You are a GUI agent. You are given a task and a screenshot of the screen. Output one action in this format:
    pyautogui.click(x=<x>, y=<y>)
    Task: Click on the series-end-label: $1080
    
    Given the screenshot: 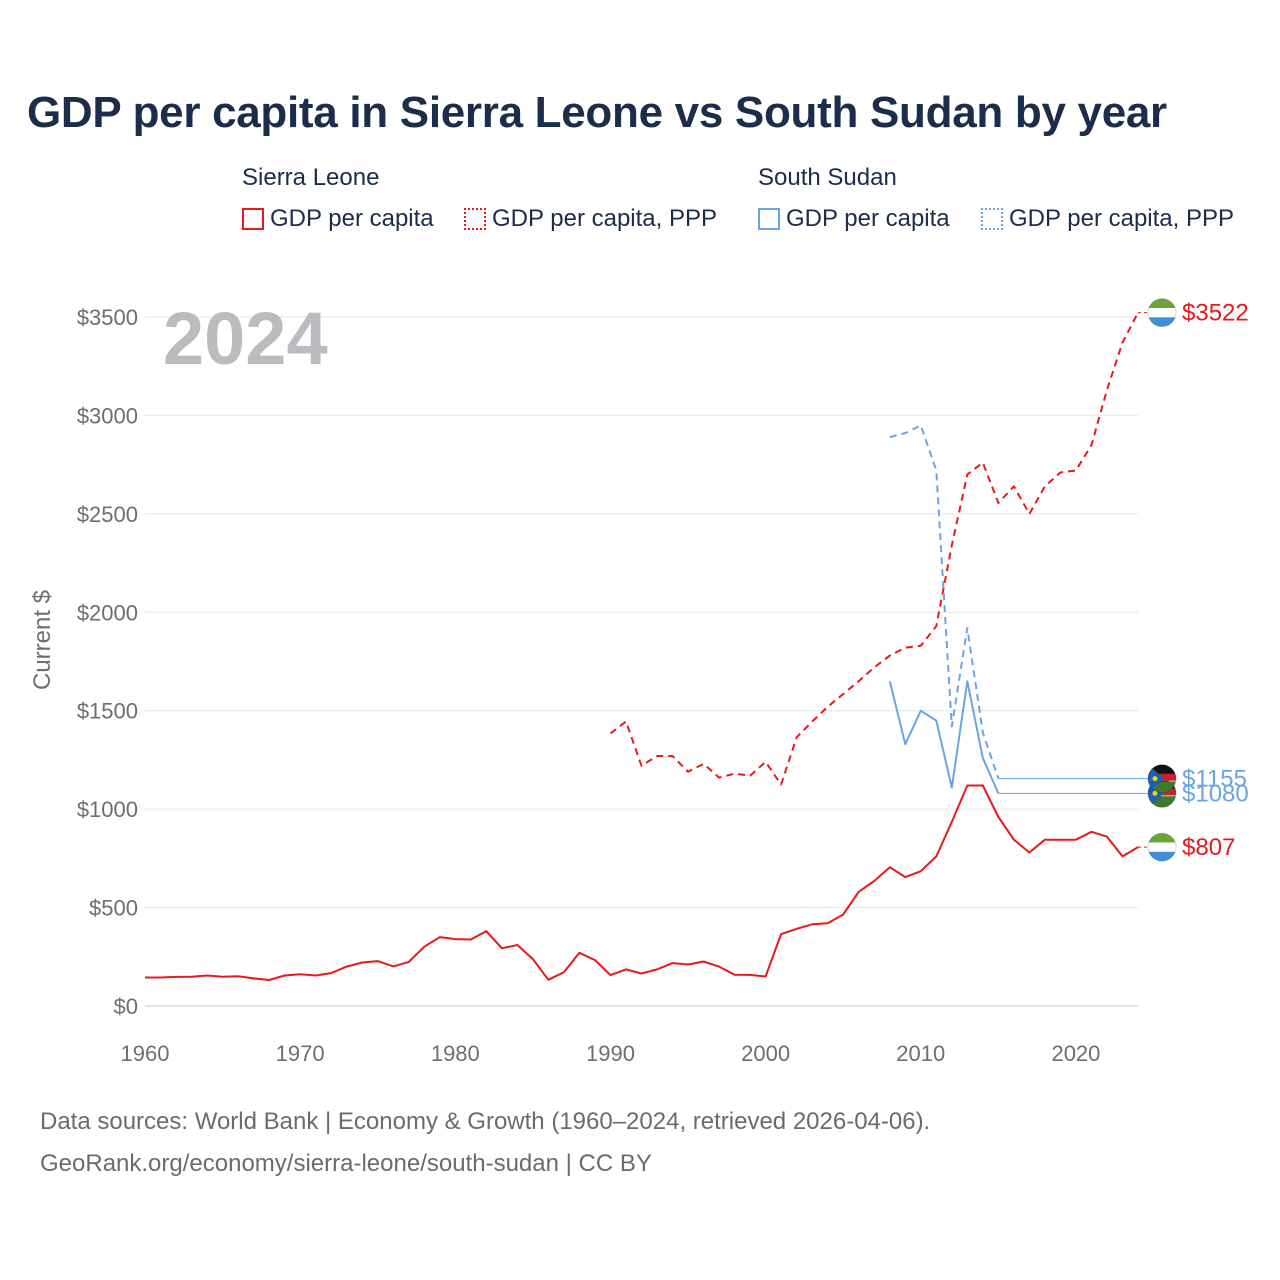 What is the action you would take?
    pyautogui.click(x=1215, y=793)
    